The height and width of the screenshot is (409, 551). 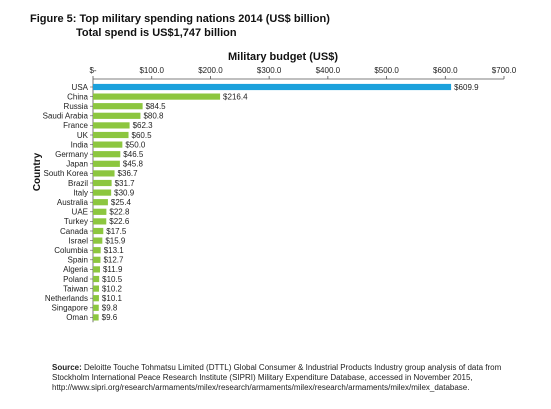 I want to click on x-tick-label: $200.0, so click(x=210, y=70).